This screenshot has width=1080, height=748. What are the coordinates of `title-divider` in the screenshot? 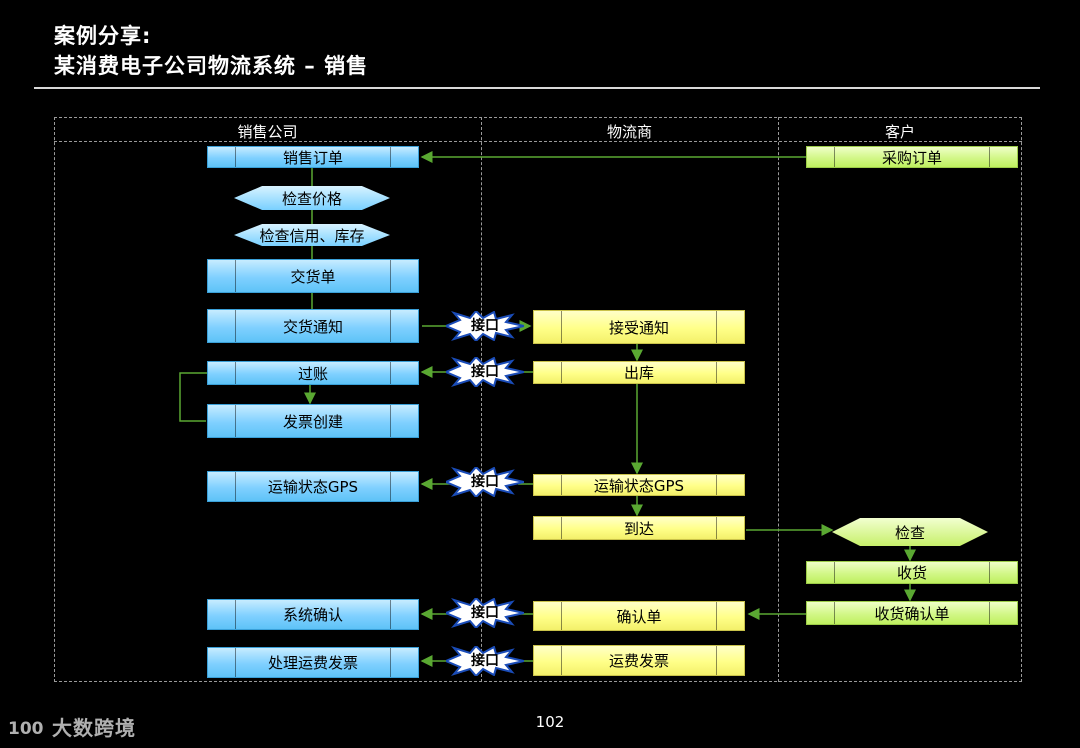 It's located at (537, 88).